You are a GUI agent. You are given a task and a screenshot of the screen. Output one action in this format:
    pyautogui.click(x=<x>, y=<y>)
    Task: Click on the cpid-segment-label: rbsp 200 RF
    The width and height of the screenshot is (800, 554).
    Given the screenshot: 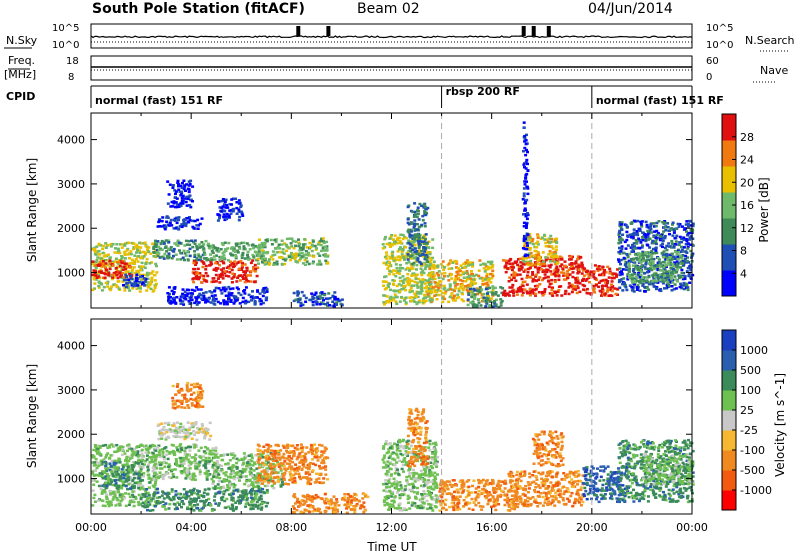 What is the action you would take?
    pyautogui.click(x=483, y=91)
    